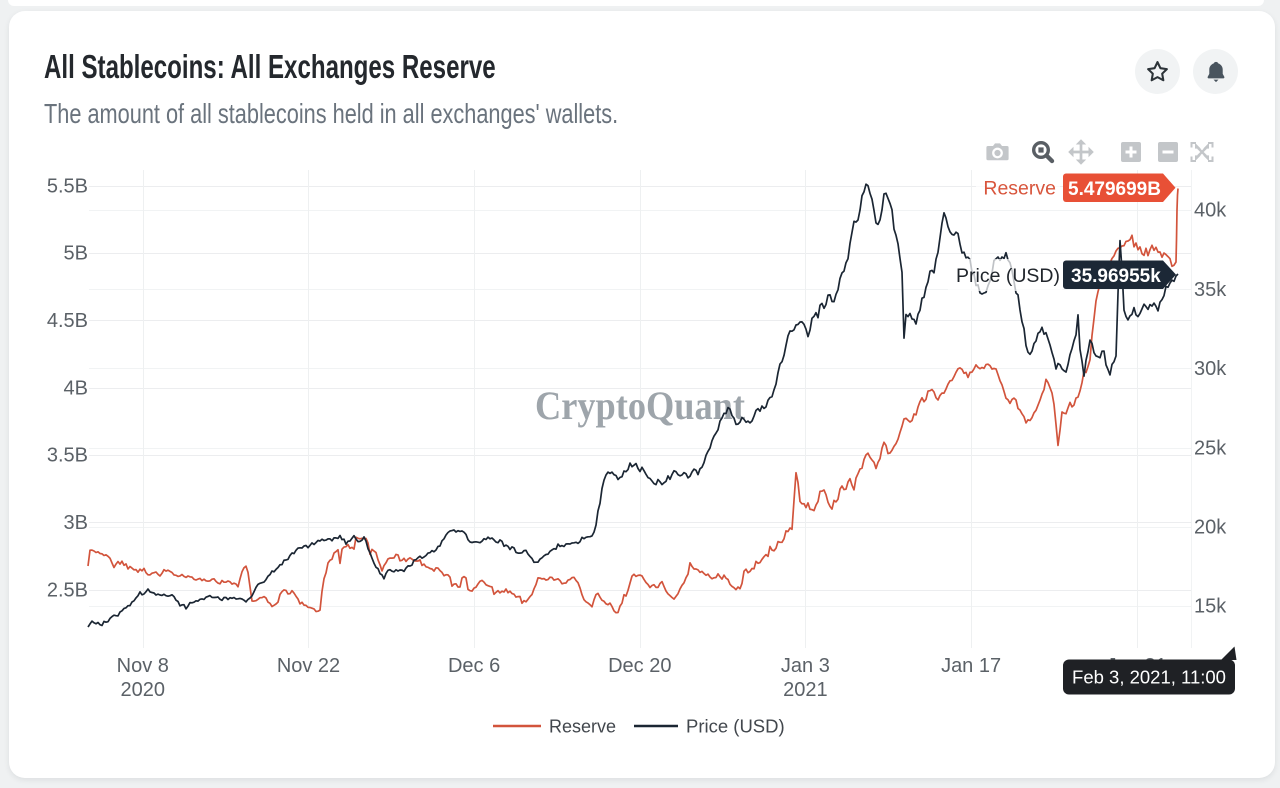 Image resolution: width=1280 pixels, height=788 pixels. I want to click on svg-text: Nov 22, so click(308, 666).